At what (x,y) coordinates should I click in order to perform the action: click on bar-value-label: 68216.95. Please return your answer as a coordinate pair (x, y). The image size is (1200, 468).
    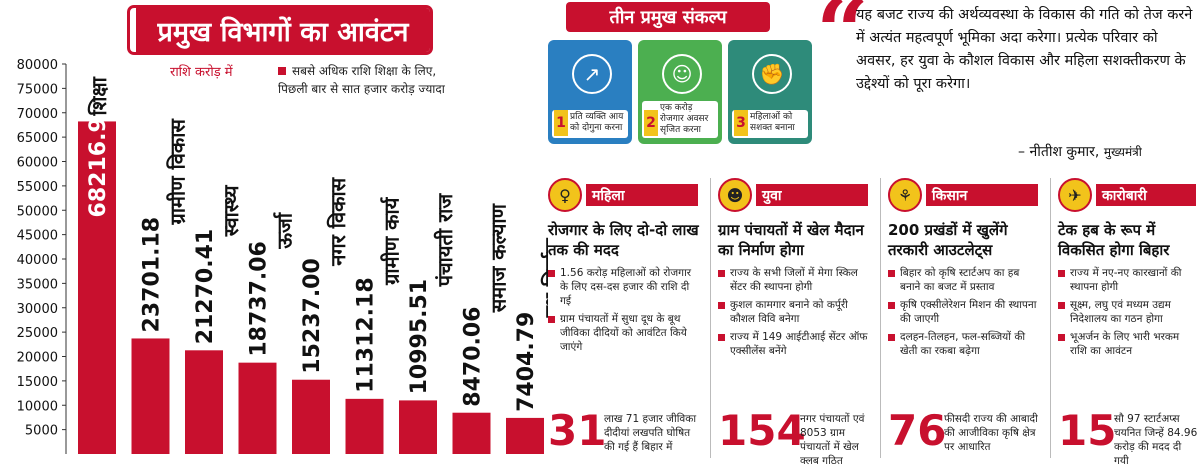
    Looking at the image, I should click on (98, 160).